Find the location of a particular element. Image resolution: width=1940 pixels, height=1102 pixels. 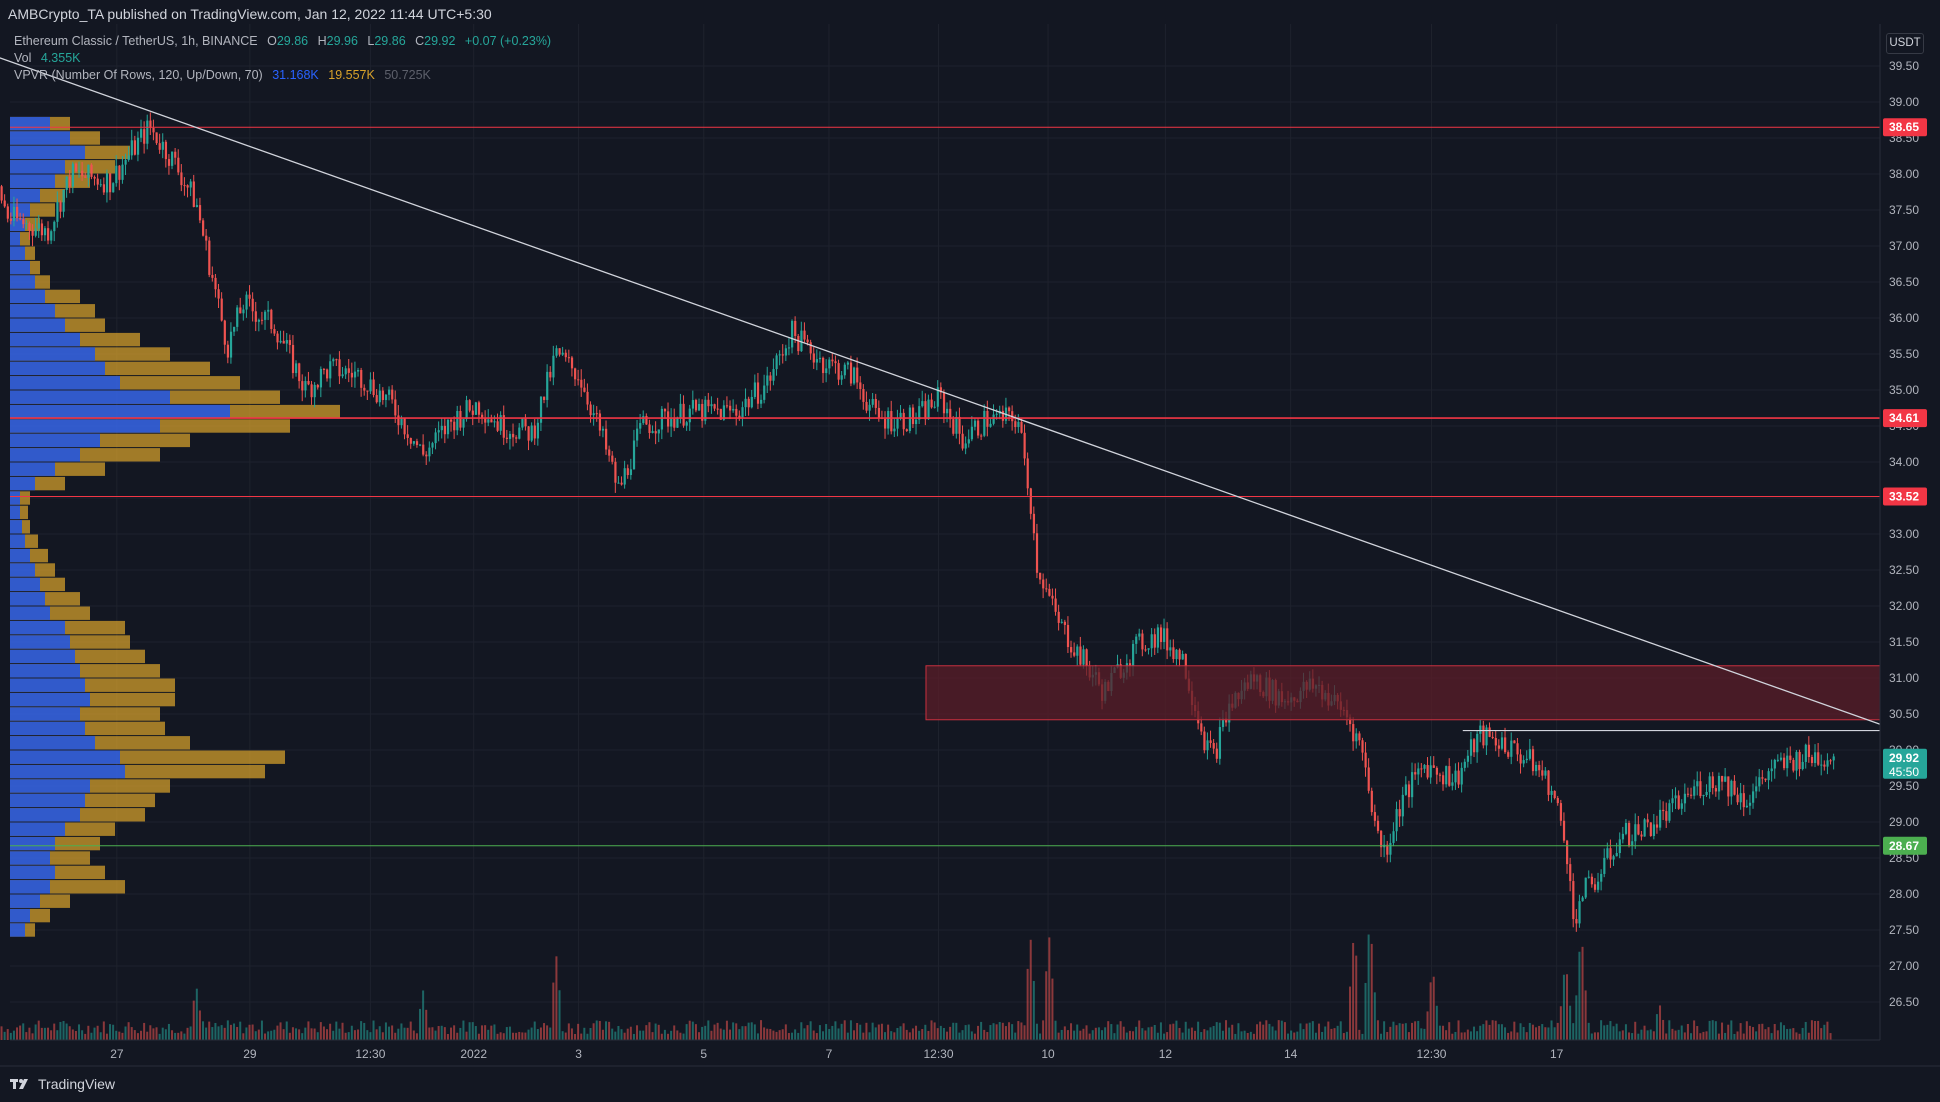

tradingview-logo-icon is located at coordinates (19, 1084).